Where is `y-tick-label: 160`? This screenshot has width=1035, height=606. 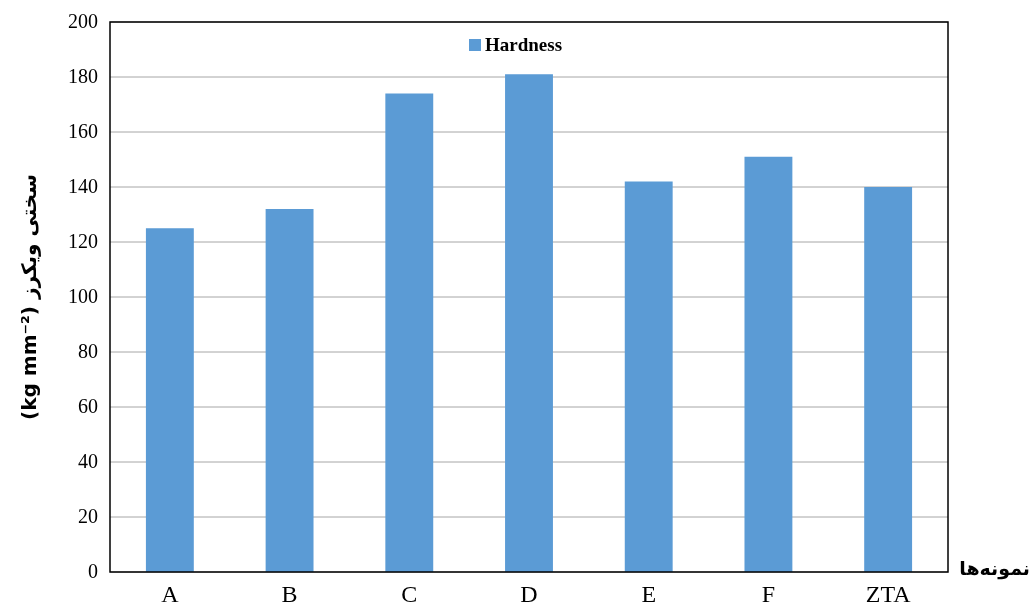 y-tick-label: 160 is located at coordinates (83, 131).